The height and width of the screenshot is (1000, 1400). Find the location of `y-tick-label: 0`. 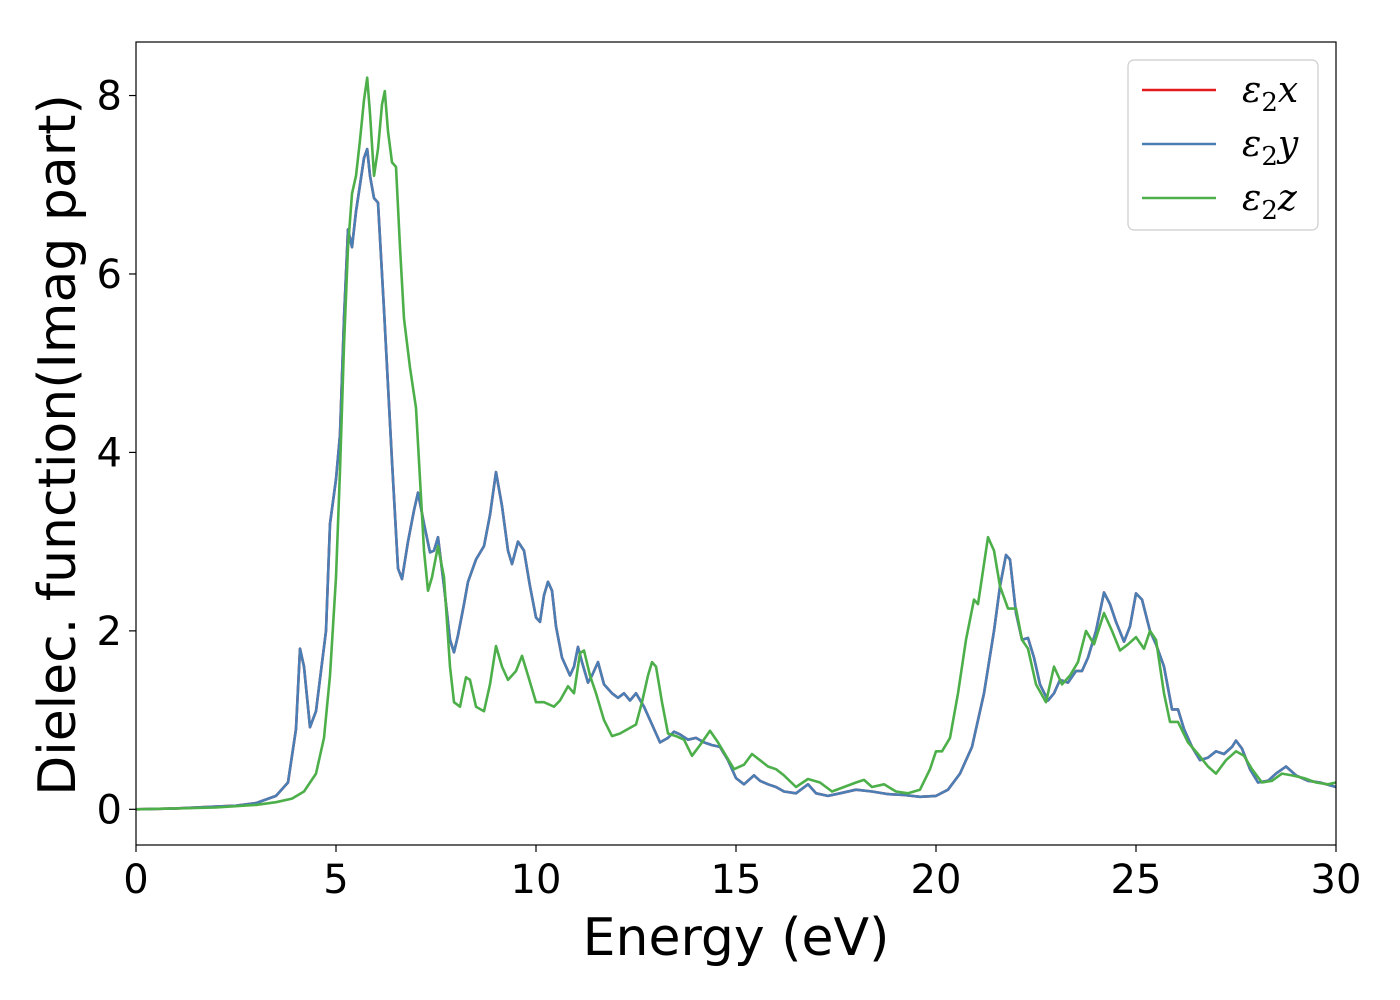

y-tick-label: 0 is located at coordinates (109, 810).